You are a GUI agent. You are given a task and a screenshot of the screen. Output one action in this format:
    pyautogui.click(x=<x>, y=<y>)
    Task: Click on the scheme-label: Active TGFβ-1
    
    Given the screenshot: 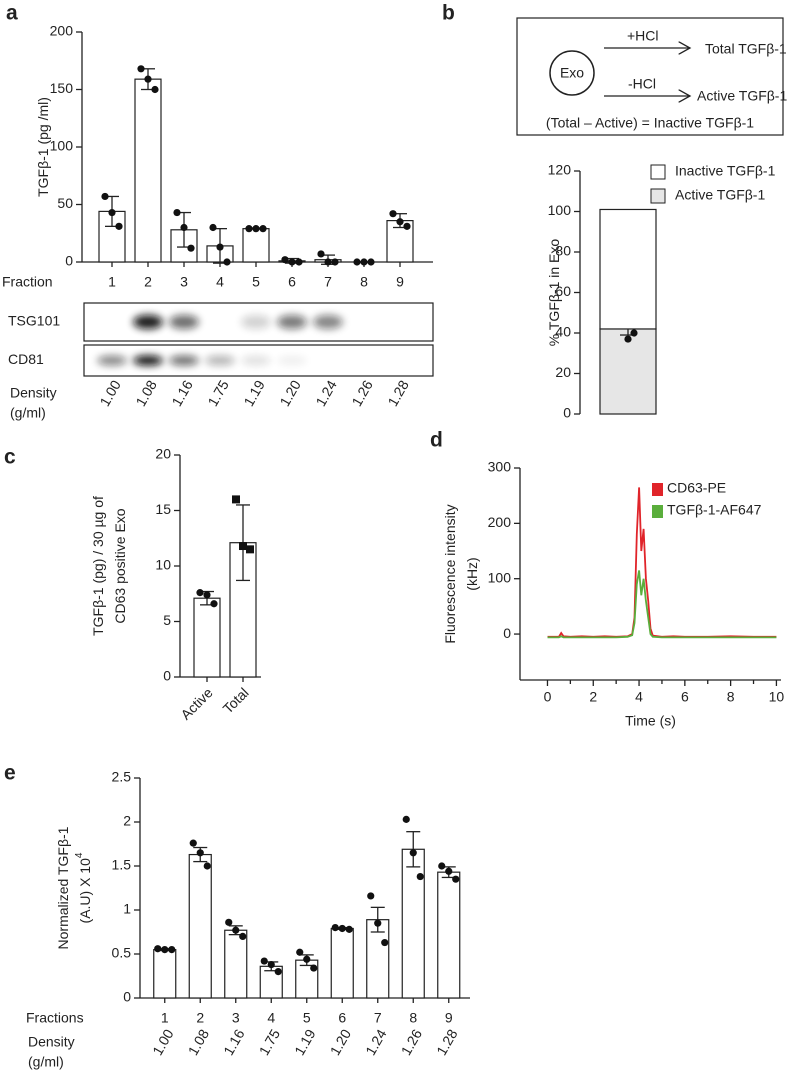 What is the action you would take?
    pyautogui.click(x=742, y=96)
    